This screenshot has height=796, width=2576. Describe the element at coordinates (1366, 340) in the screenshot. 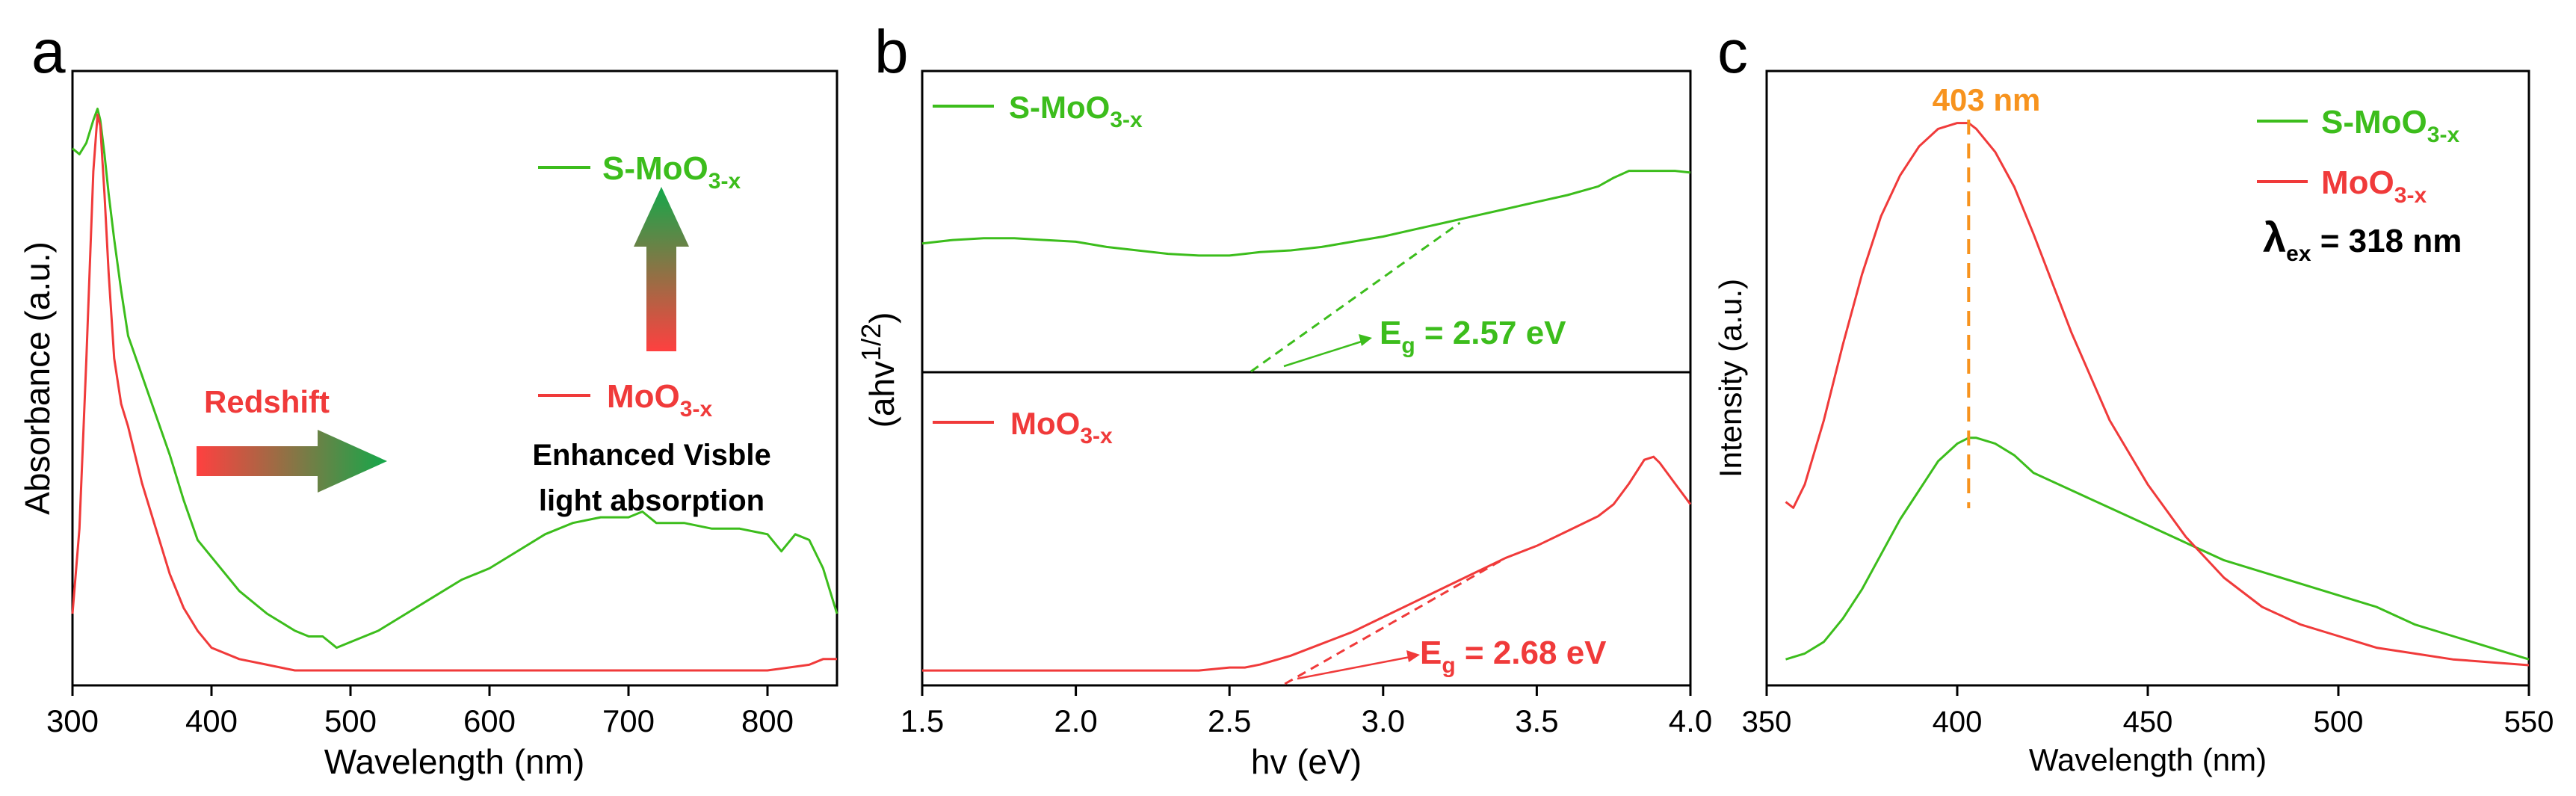

I see `eg-arrowhead-top-icon` at that location.